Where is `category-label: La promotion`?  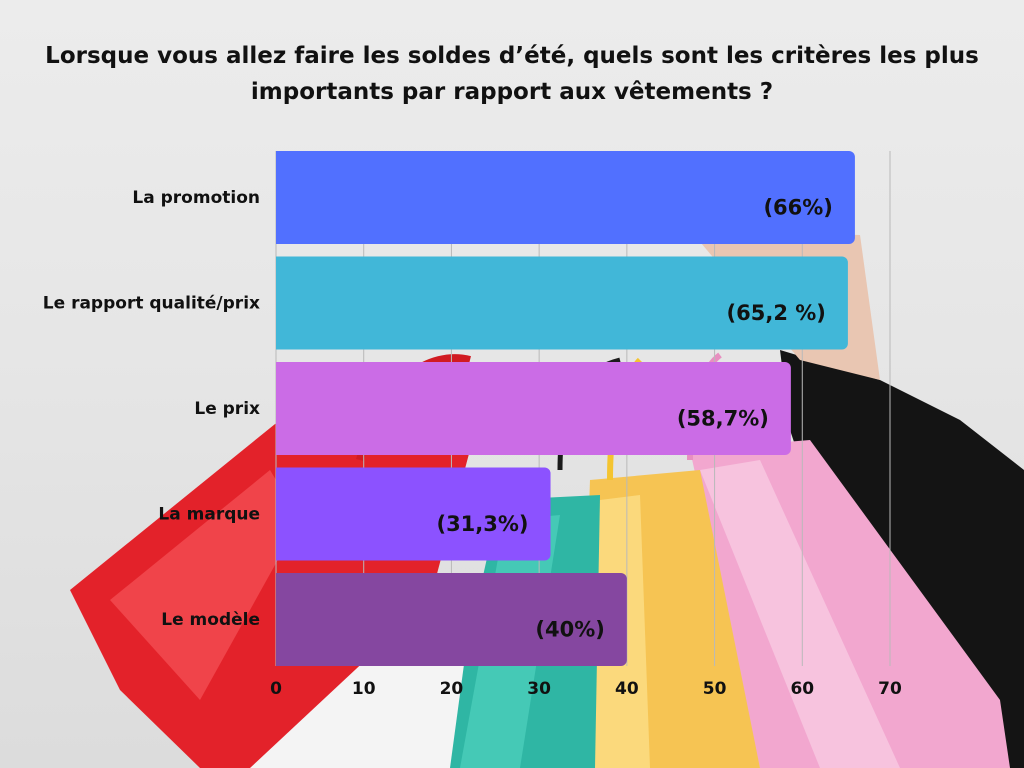
category-label: La promotion is located at coordinates (196, 198).